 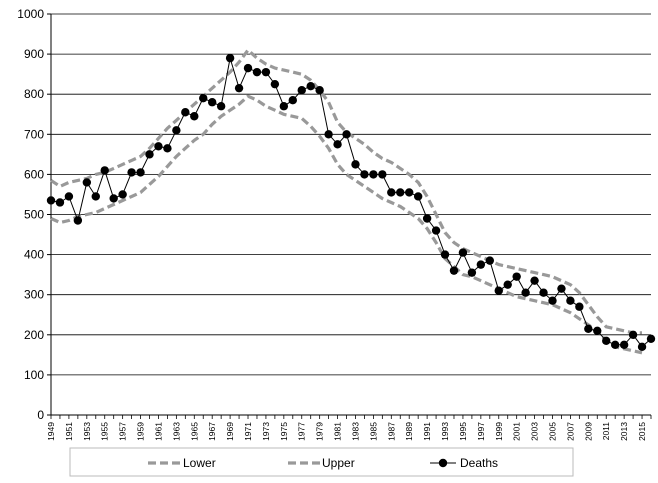 I want to click on x-tick-label: 1987, so click(x=391, y=431).